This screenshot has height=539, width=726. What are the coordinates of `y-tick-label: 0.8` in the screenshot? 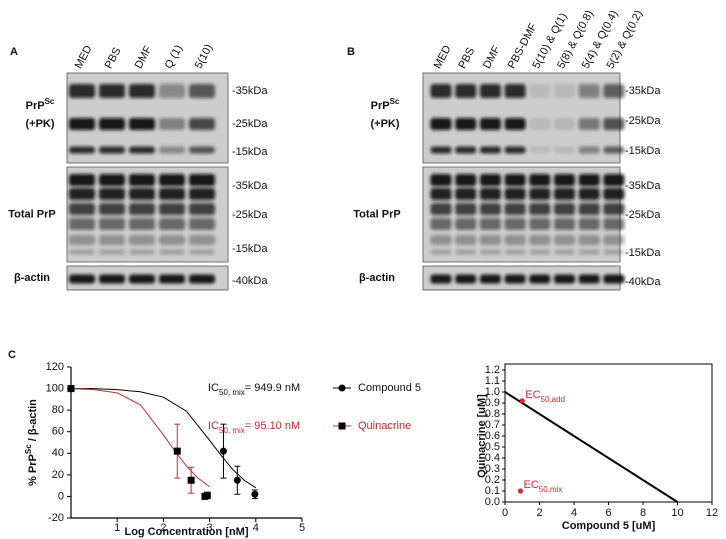 It's located at (492, 414).